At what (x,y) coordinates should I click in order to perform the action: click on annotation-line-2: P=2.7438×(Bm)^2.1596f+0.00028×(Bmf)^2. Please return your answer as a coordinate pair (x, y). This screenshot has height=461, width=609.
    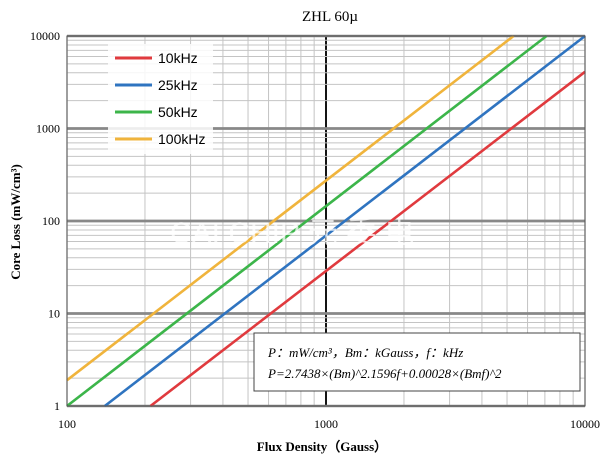
    Looking at the image, I should click on (384, 373).